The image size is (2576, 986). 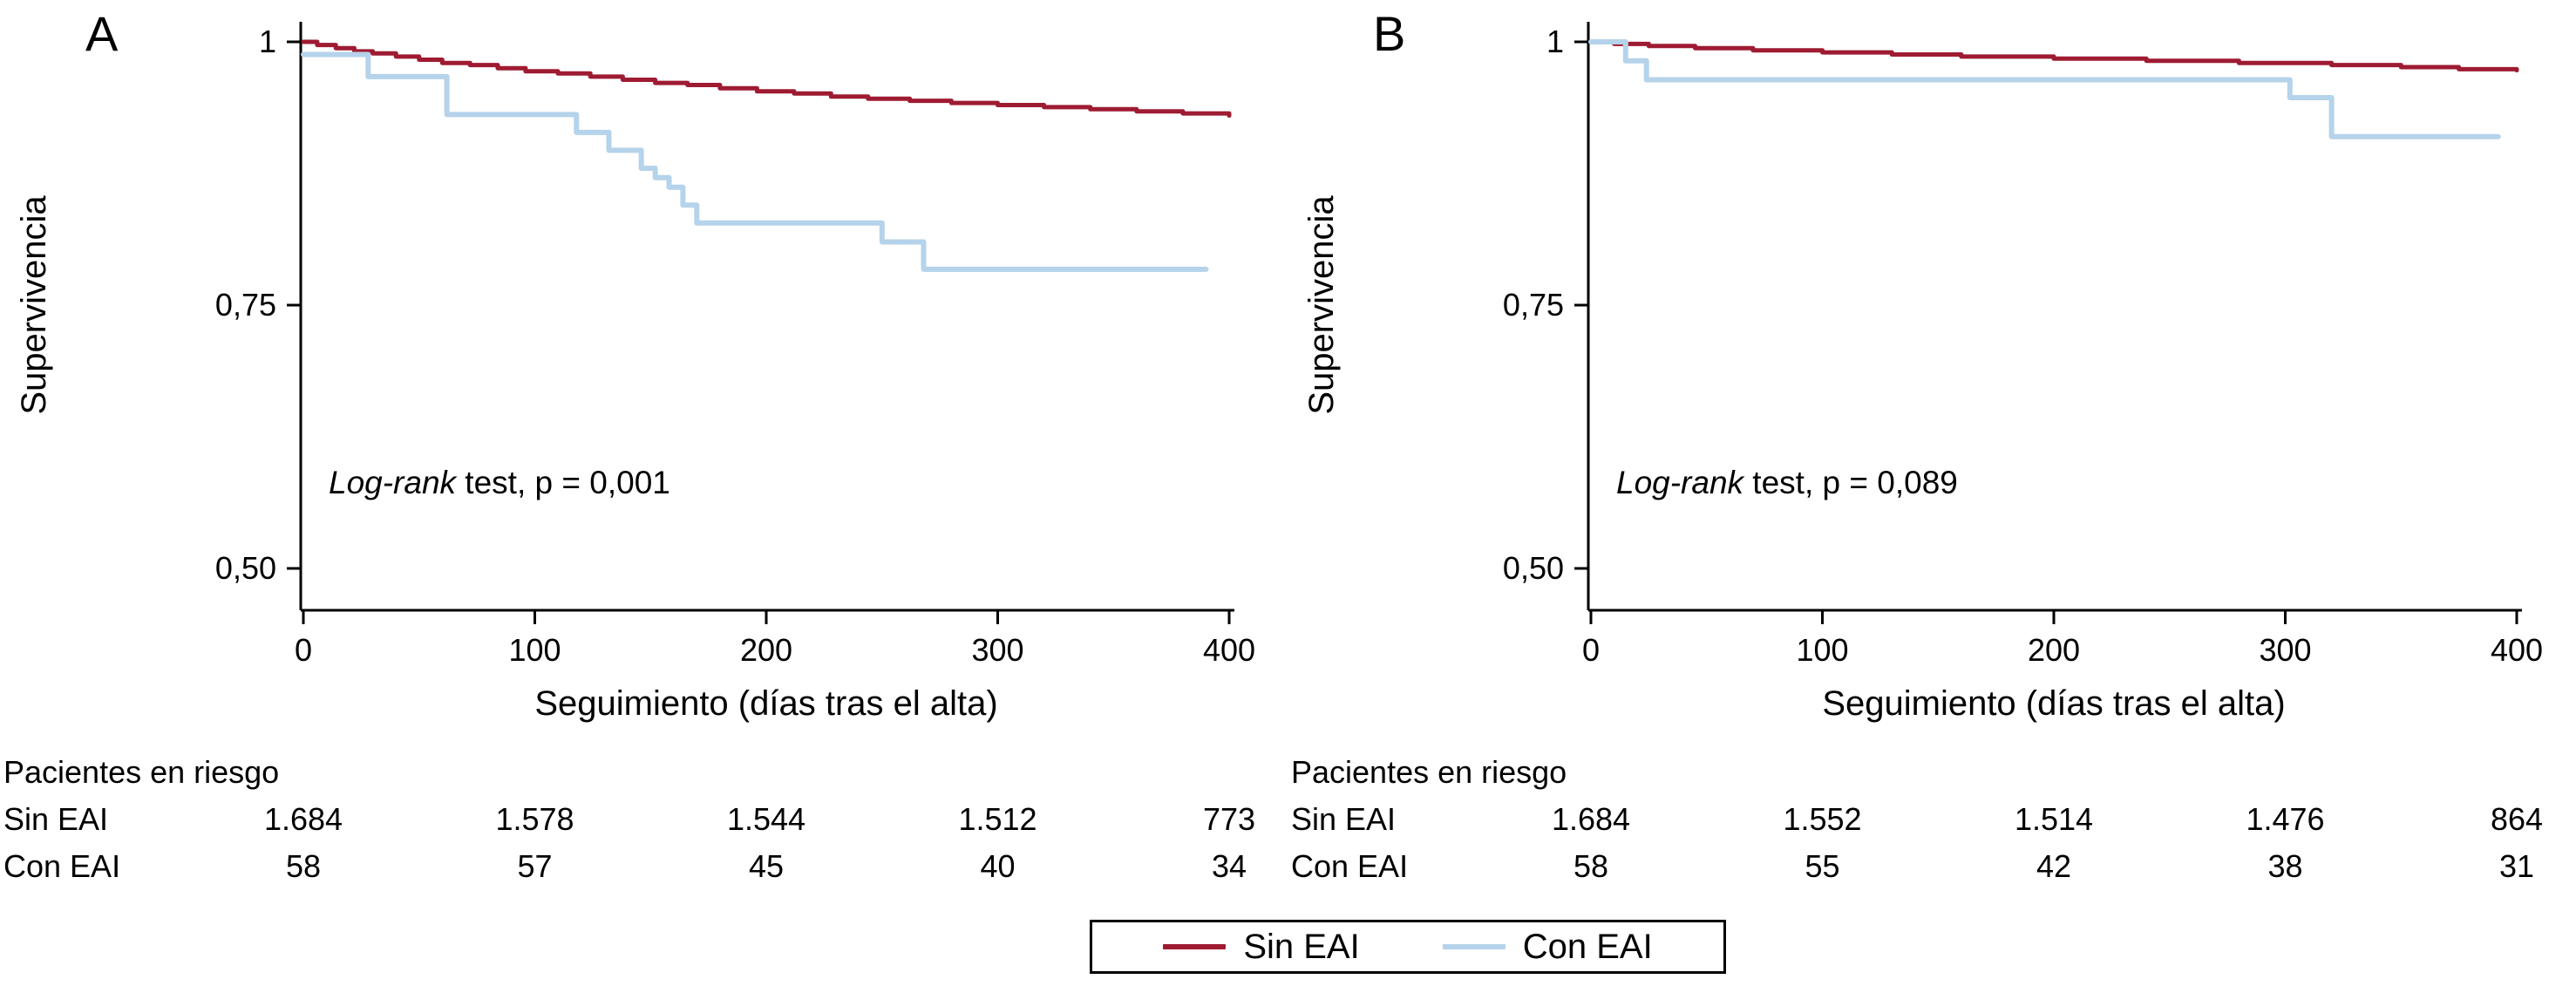 What do you see at coordinates (1473, 946) in the screenshot?
I see `con-eai-line-icon` at bounding box center [1473, 946].